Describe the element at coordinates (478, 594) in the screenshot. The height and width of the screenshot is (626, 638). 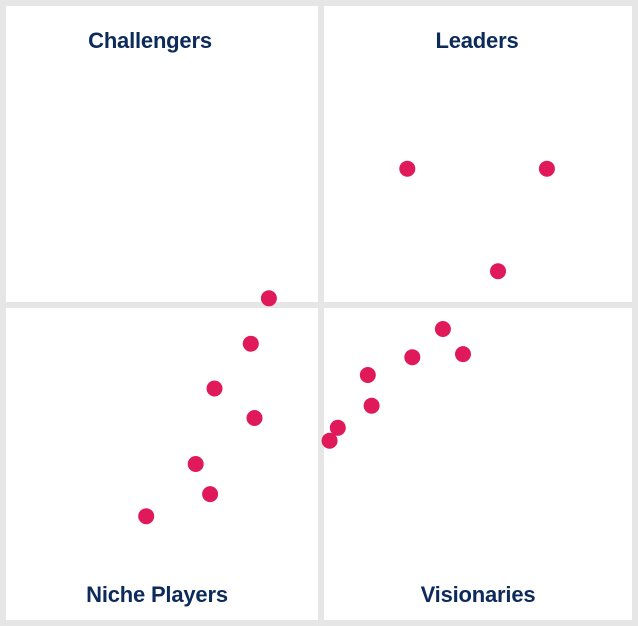
I see `quadrant-label-visionaries: Visionaries` at that location.